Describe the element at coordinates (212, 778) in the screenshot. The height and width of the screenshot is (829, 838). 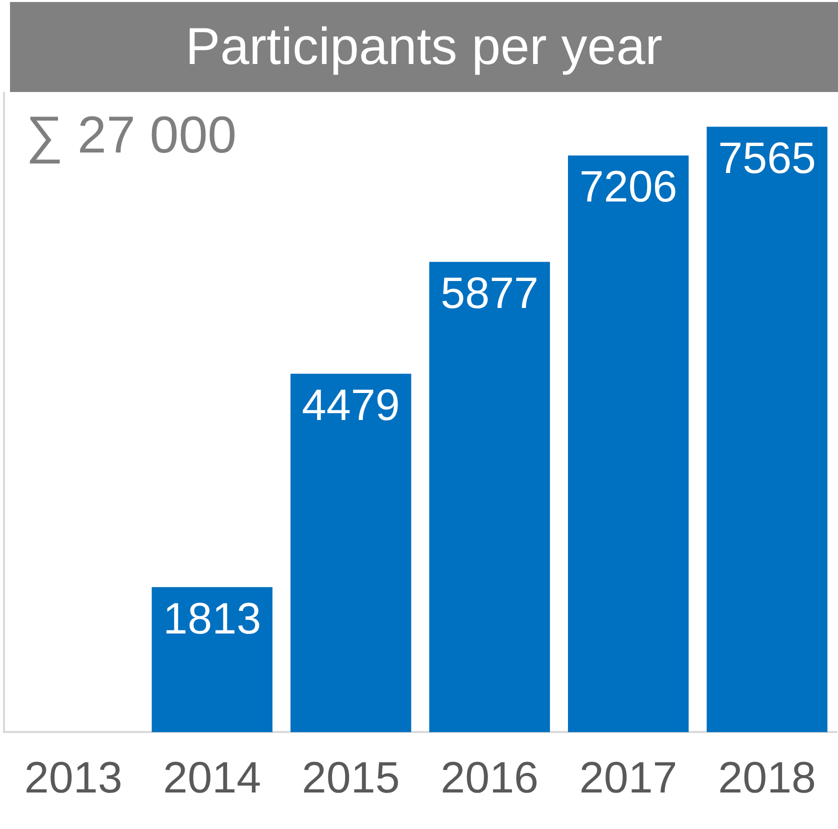
I see `x-tick-label: 2014` at that location.